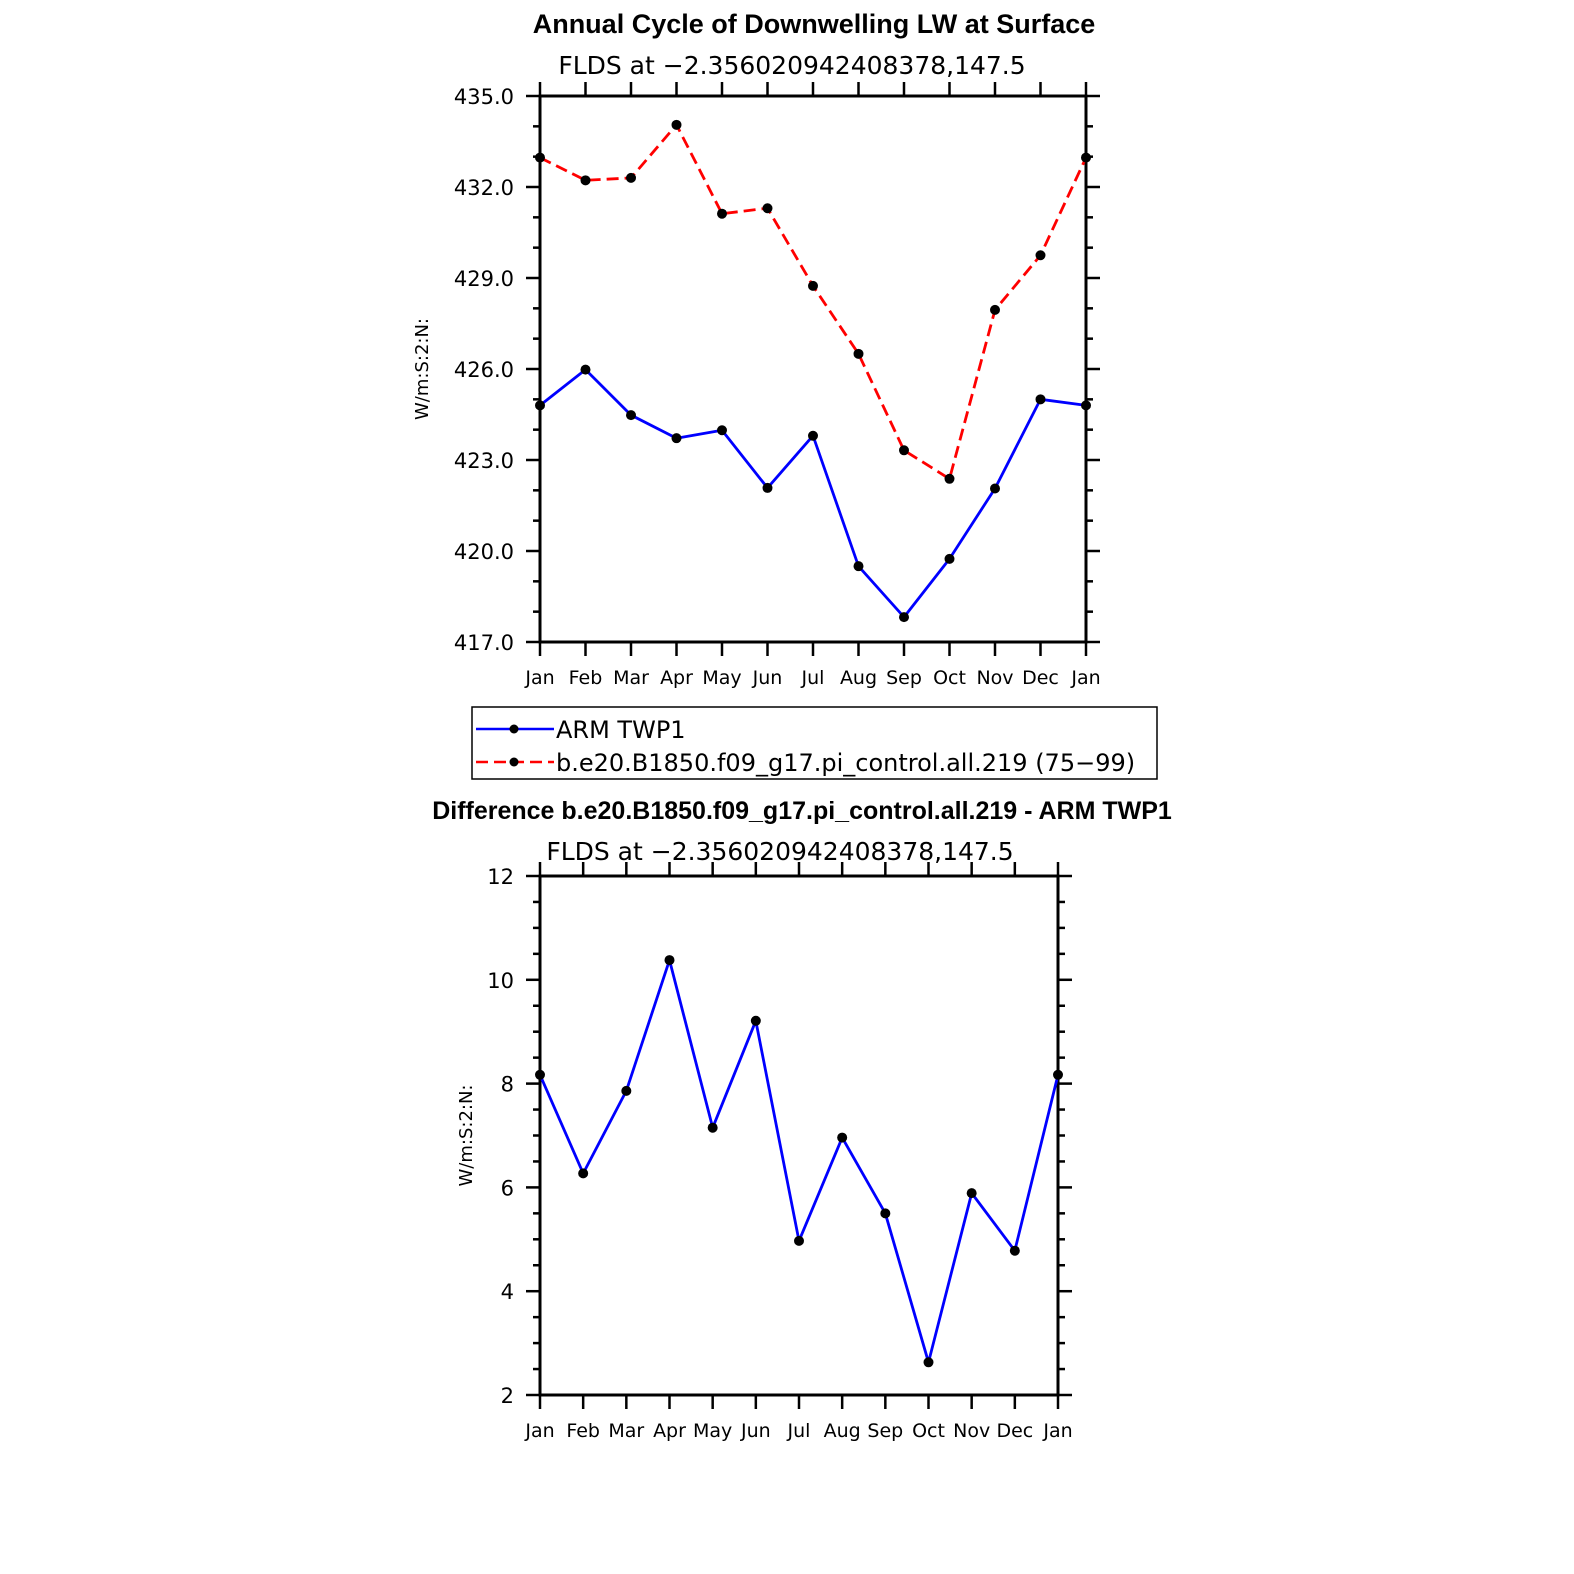 The width and height of the screenshot is (1574, 1574). What do you see at coordinates (507, 1292) in the screenshot?
I see `y-tick-label: 4` at bounding box center [507, 1292].